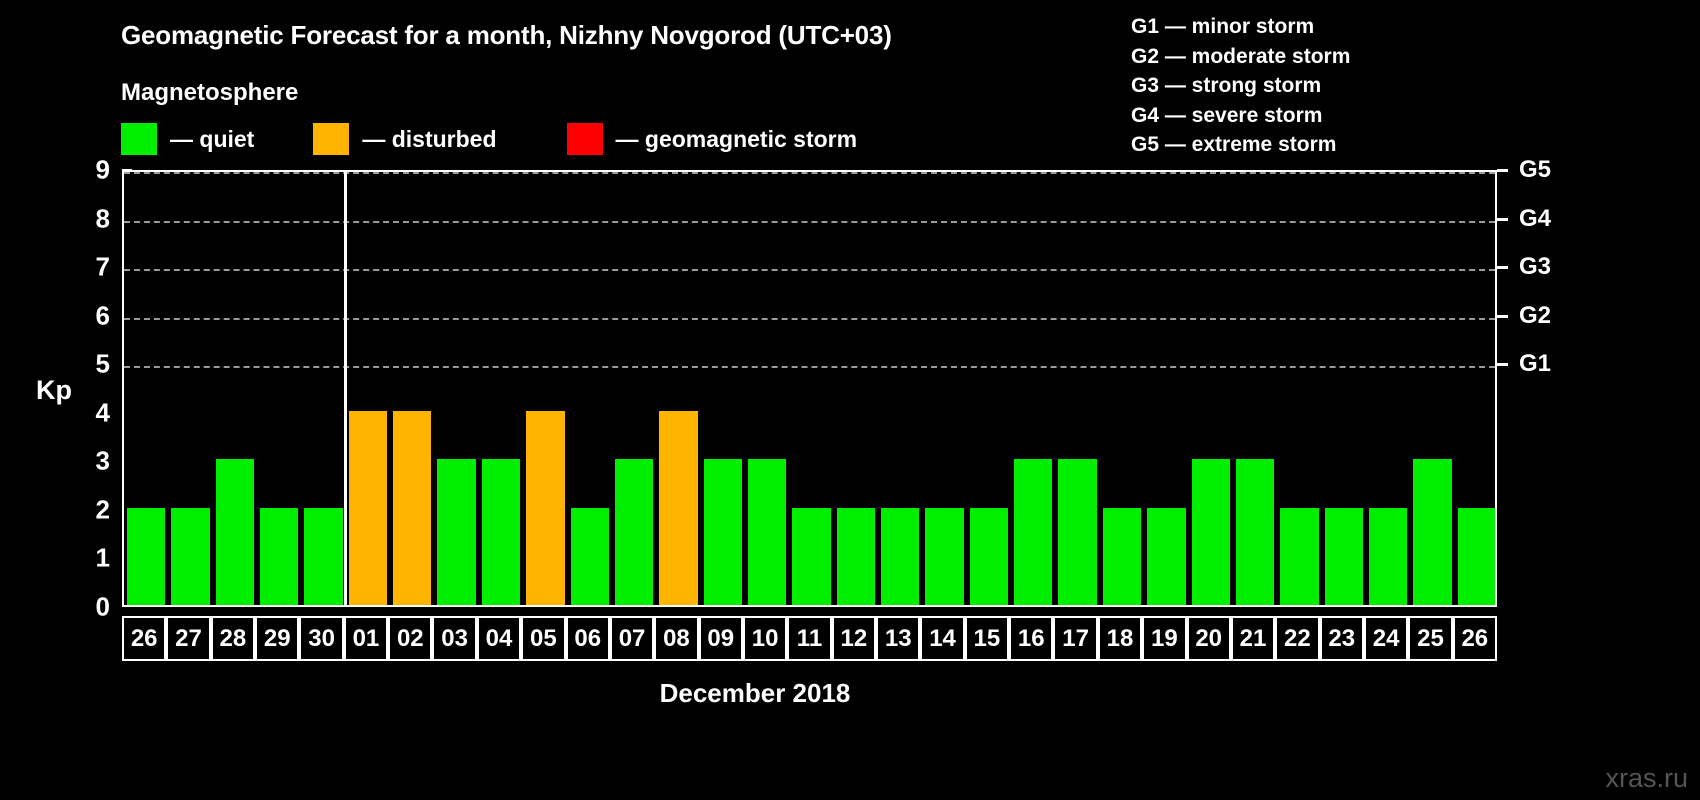  What do you see at coordinates (1474, 638) in the screenshot?
I see `x-tick-label-30: 26` at bounding box center [1474, 638].